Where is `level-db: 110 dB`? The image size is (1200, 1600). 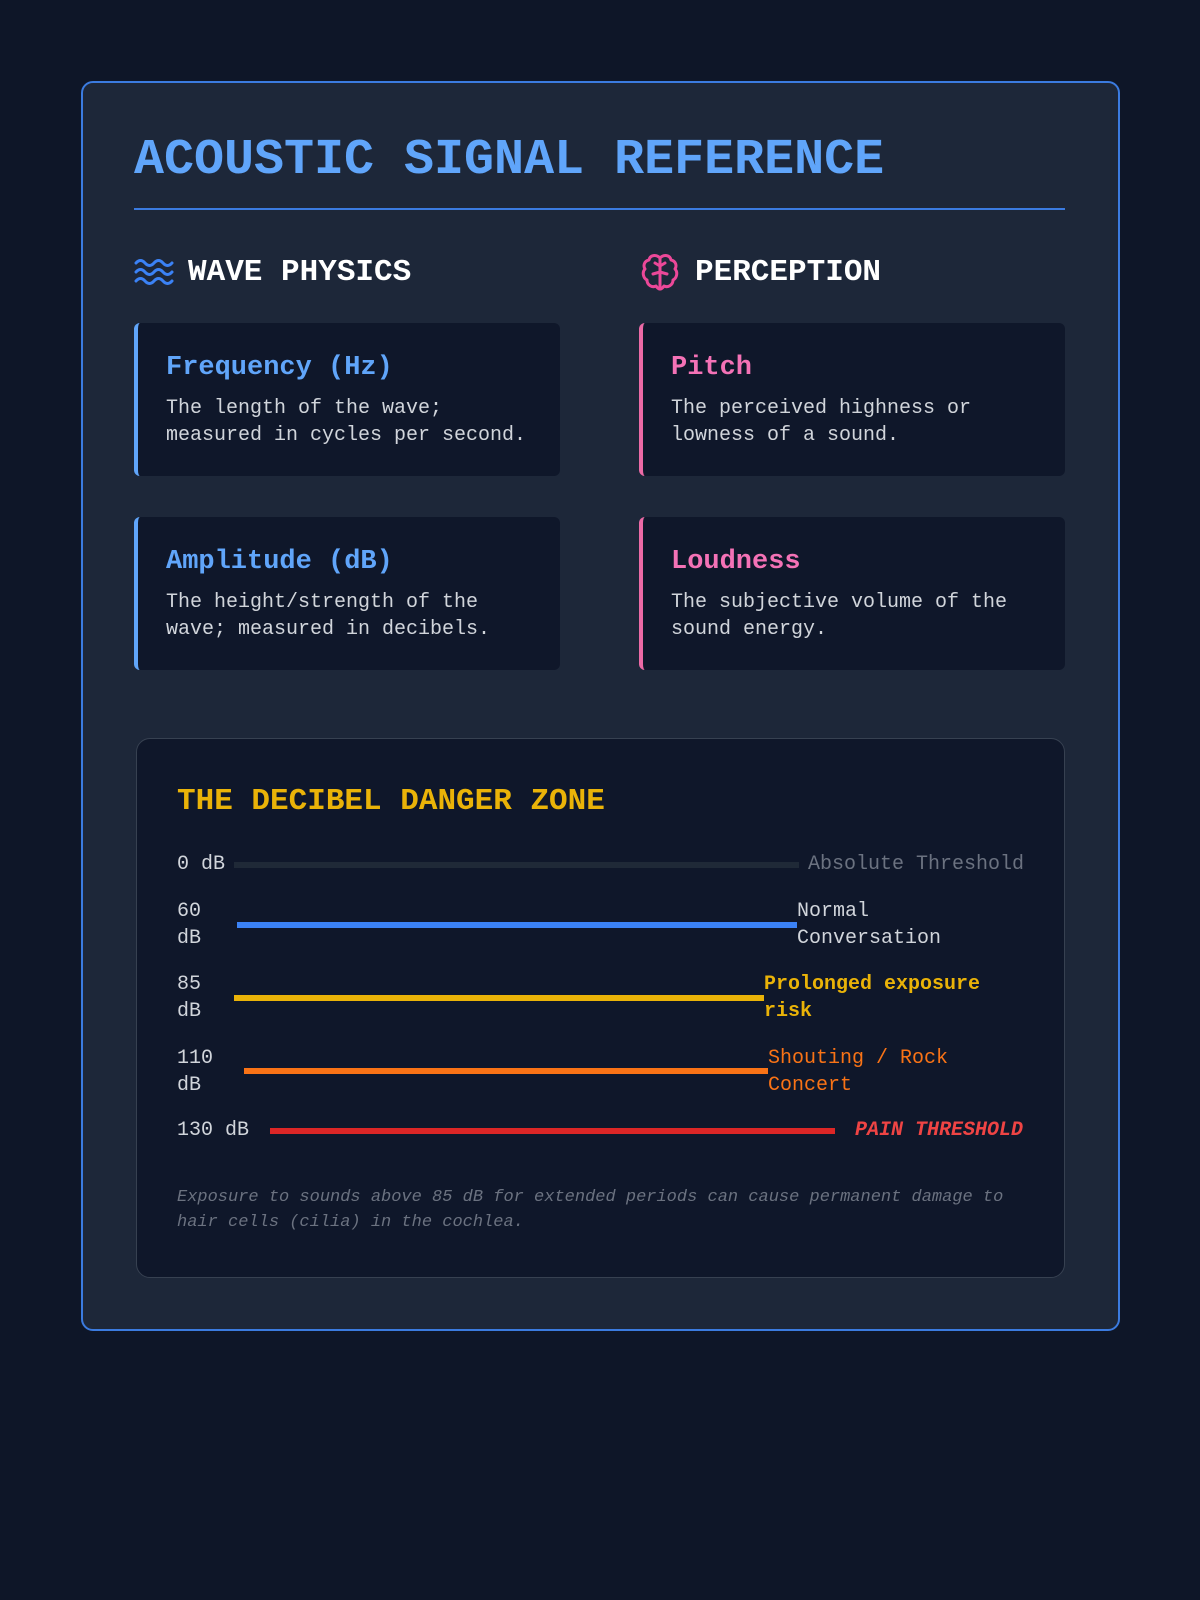
level-db: 110 dB is located at coordinates (195, 1072).